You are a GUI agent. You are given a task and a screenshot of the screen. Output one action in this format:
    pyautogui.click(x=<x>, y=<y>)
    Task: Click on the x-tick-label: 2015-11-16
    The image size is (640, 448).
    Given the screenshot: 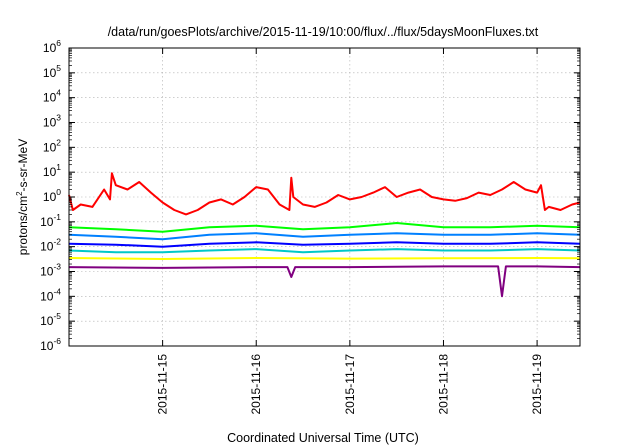 What is the action you would take?
    pyautogui.click(x=256, y=384)
    